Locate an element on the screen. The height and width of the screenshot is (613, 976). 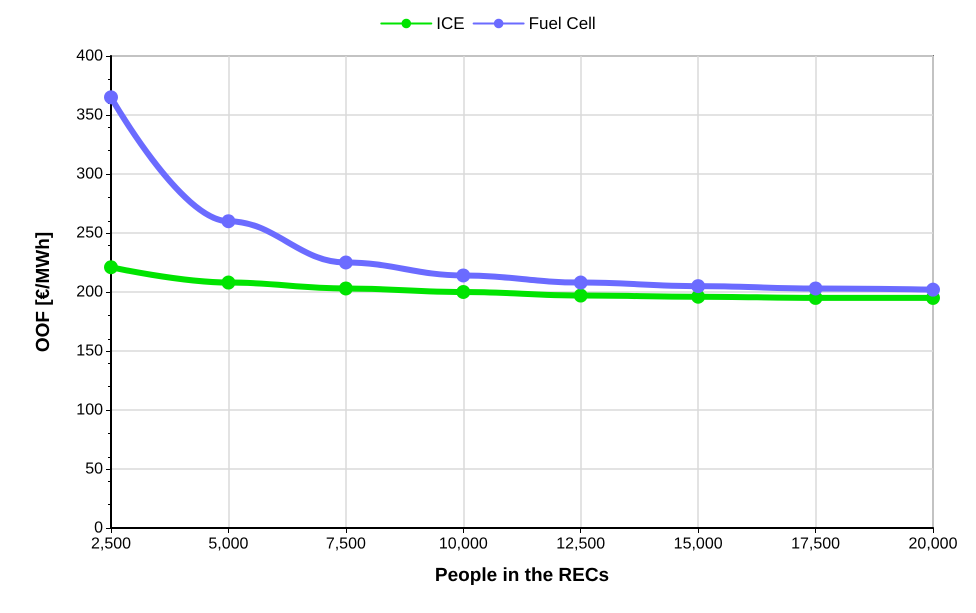
x-tick-label: 10,000 is located at coordinates (463, 544).